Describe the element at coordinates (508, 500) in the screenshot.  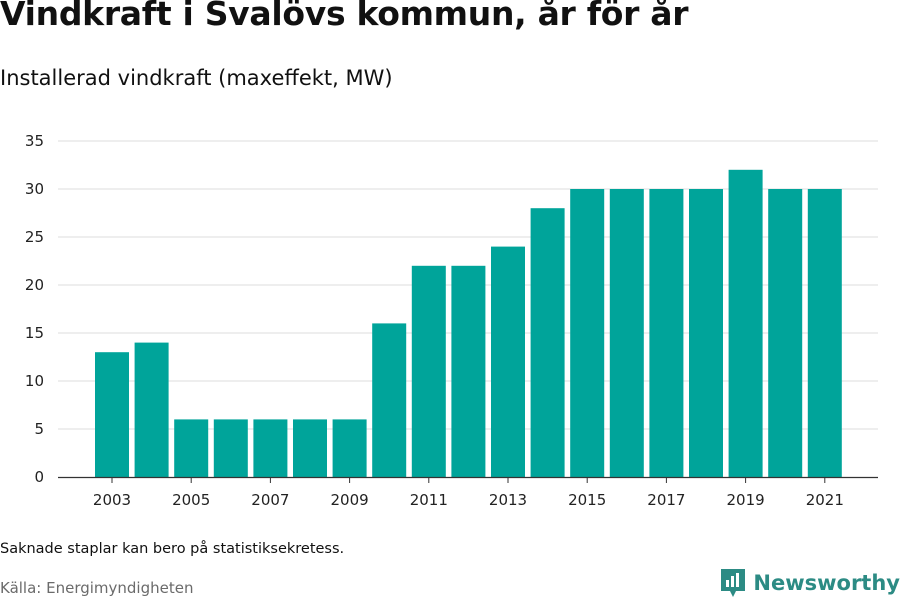
I see `x-tick-label: 2013` at that location.